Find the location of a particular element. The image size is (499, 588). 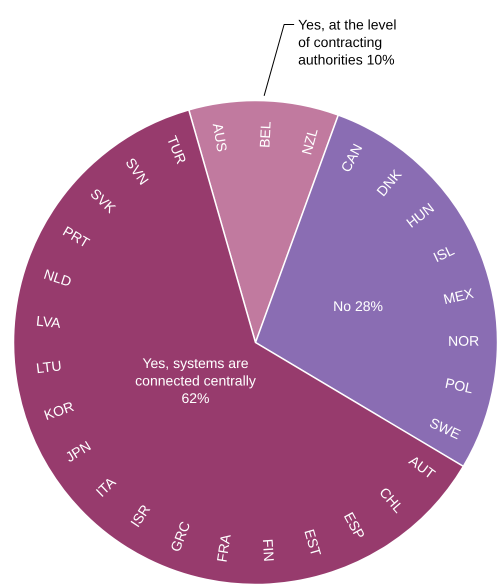

text: AUT is located at coordinates (422, 467).